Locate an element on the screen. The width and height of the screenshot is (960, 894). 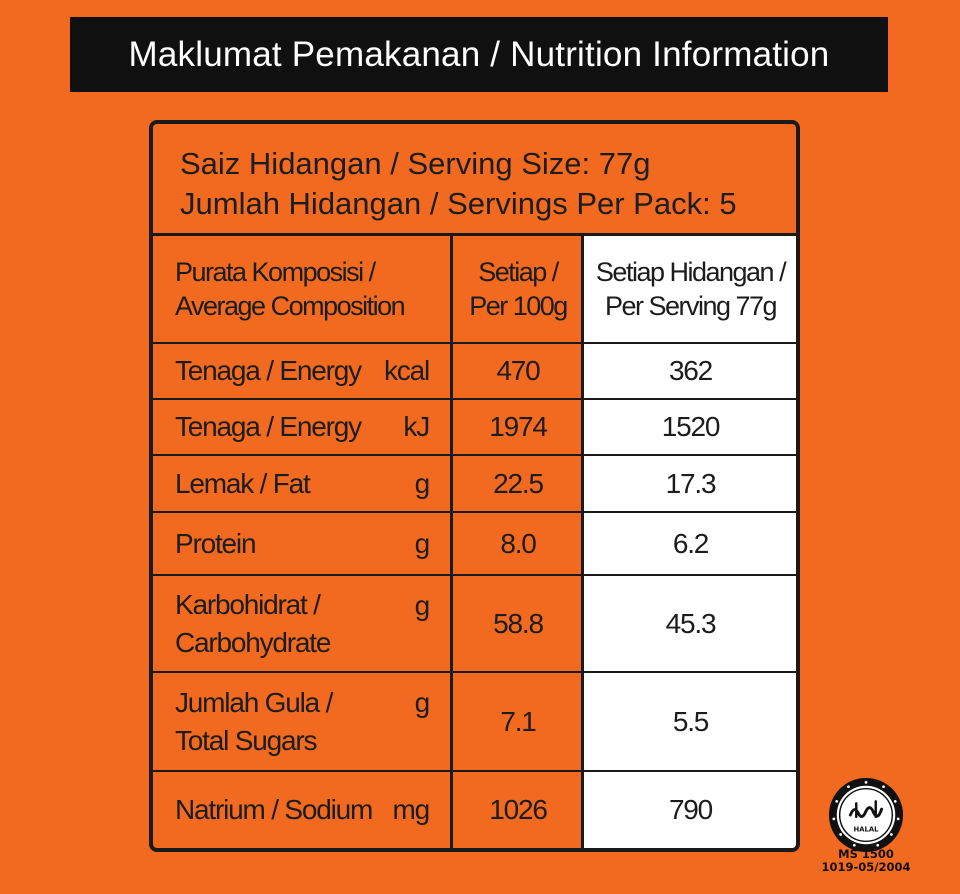
value-per-100g: 470 is located at coordinates (518, 370).